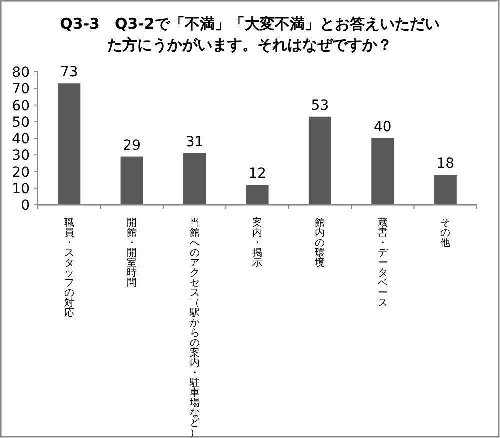 The image size is (500, 438). I want to click on y-tick-label: 80, so click(21, 73).